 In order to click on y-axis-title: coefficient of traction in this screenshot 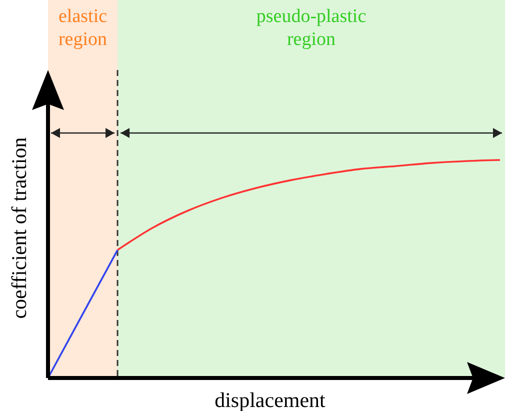, I will do `click(19, 227)`.